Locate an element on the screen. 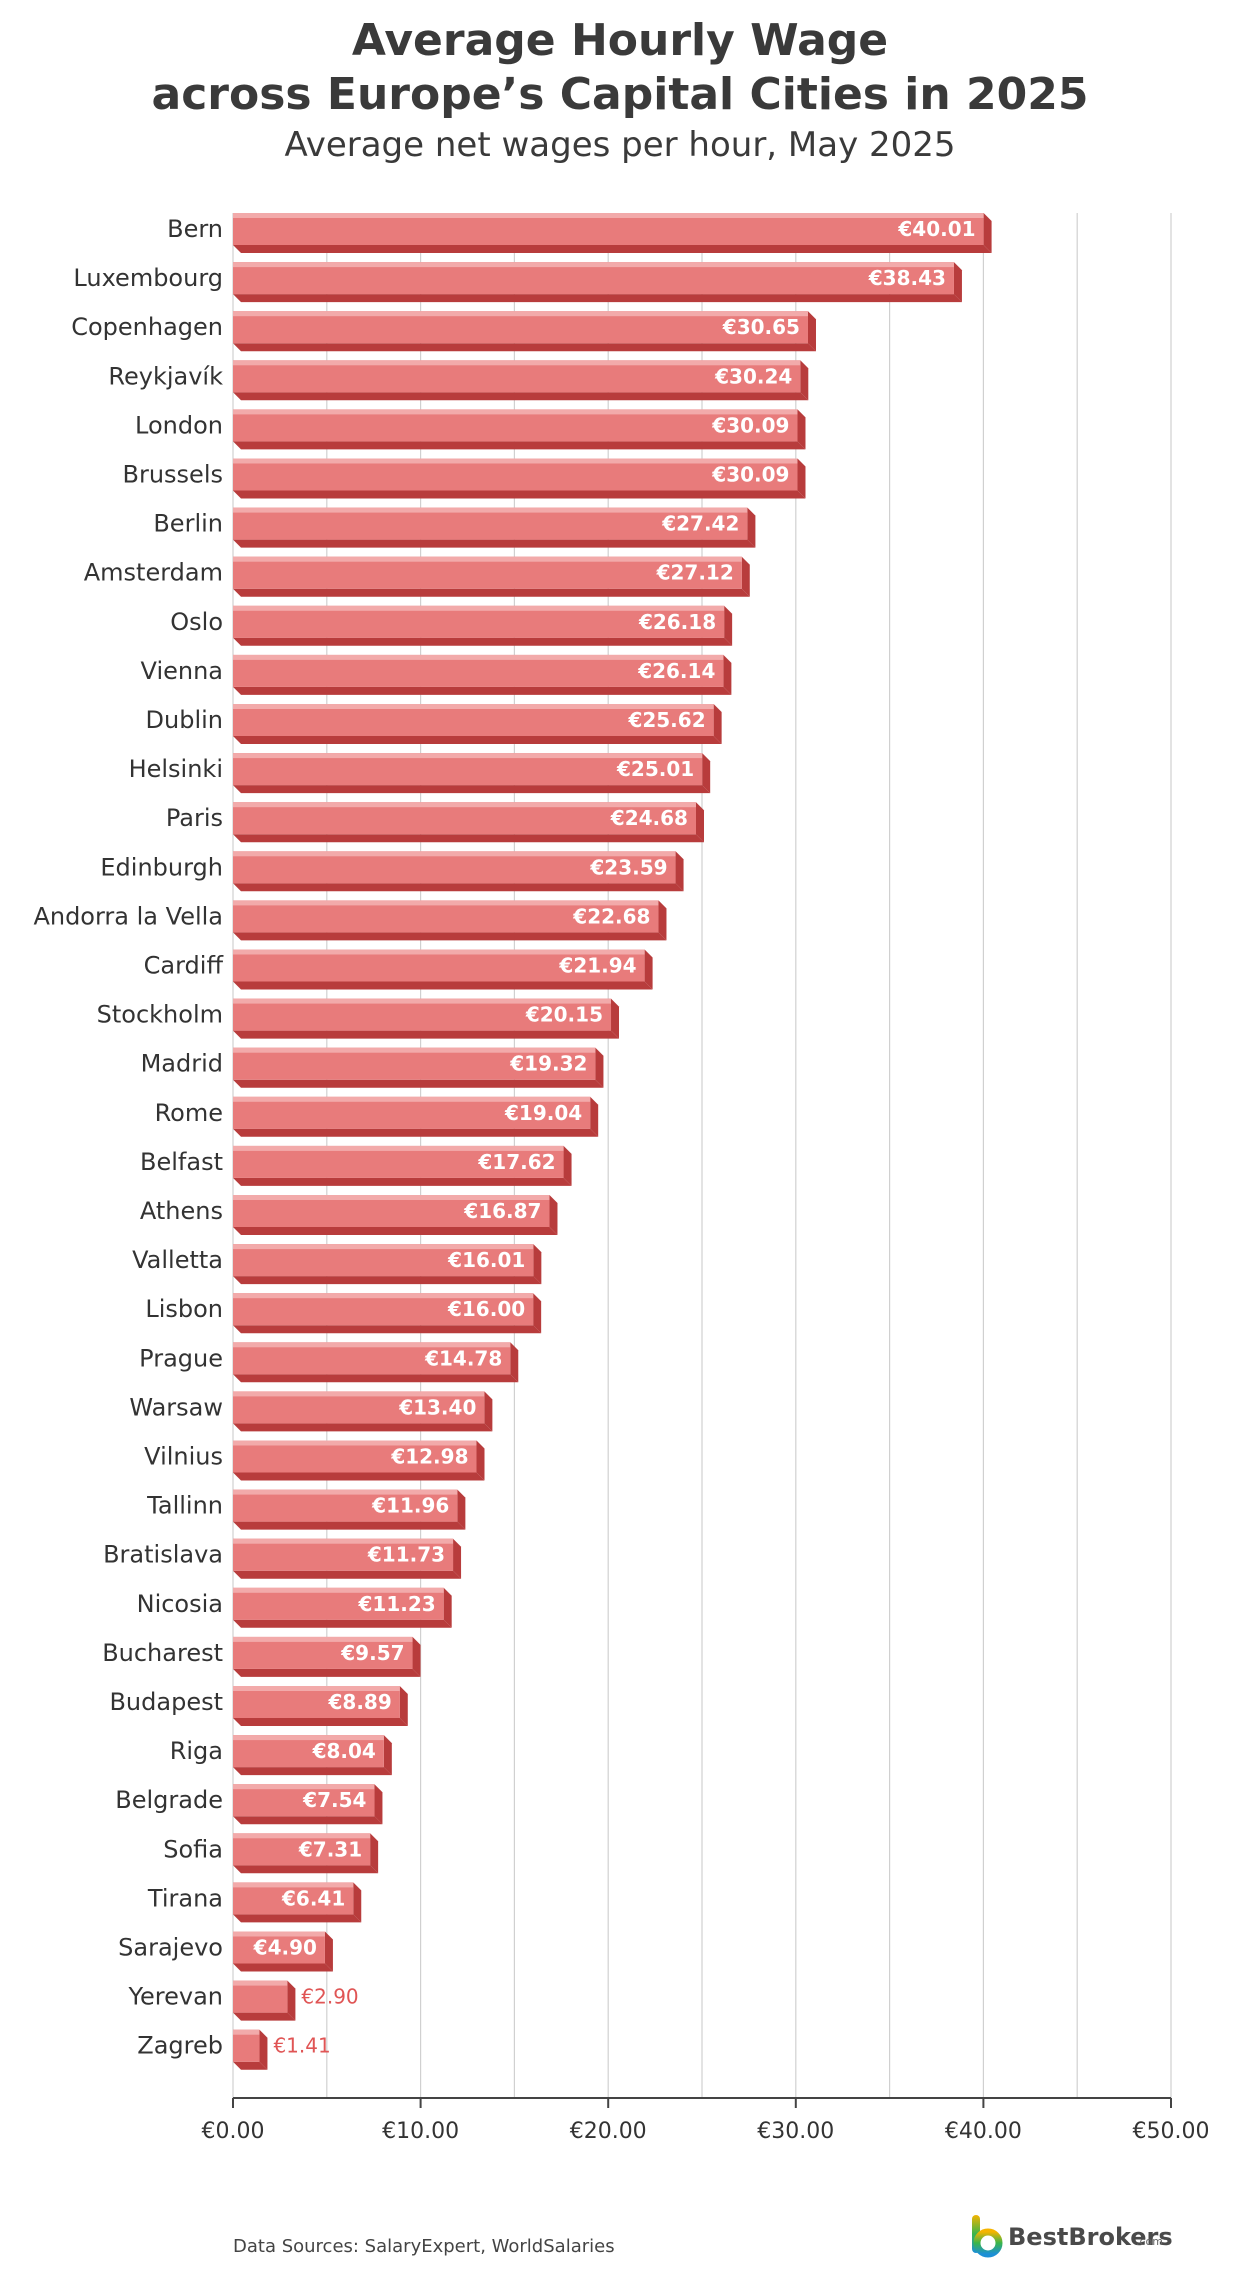 The height and width of the screenshot is (2289, 1240). value-label: €25.62 is located at coordinates (666, 720).